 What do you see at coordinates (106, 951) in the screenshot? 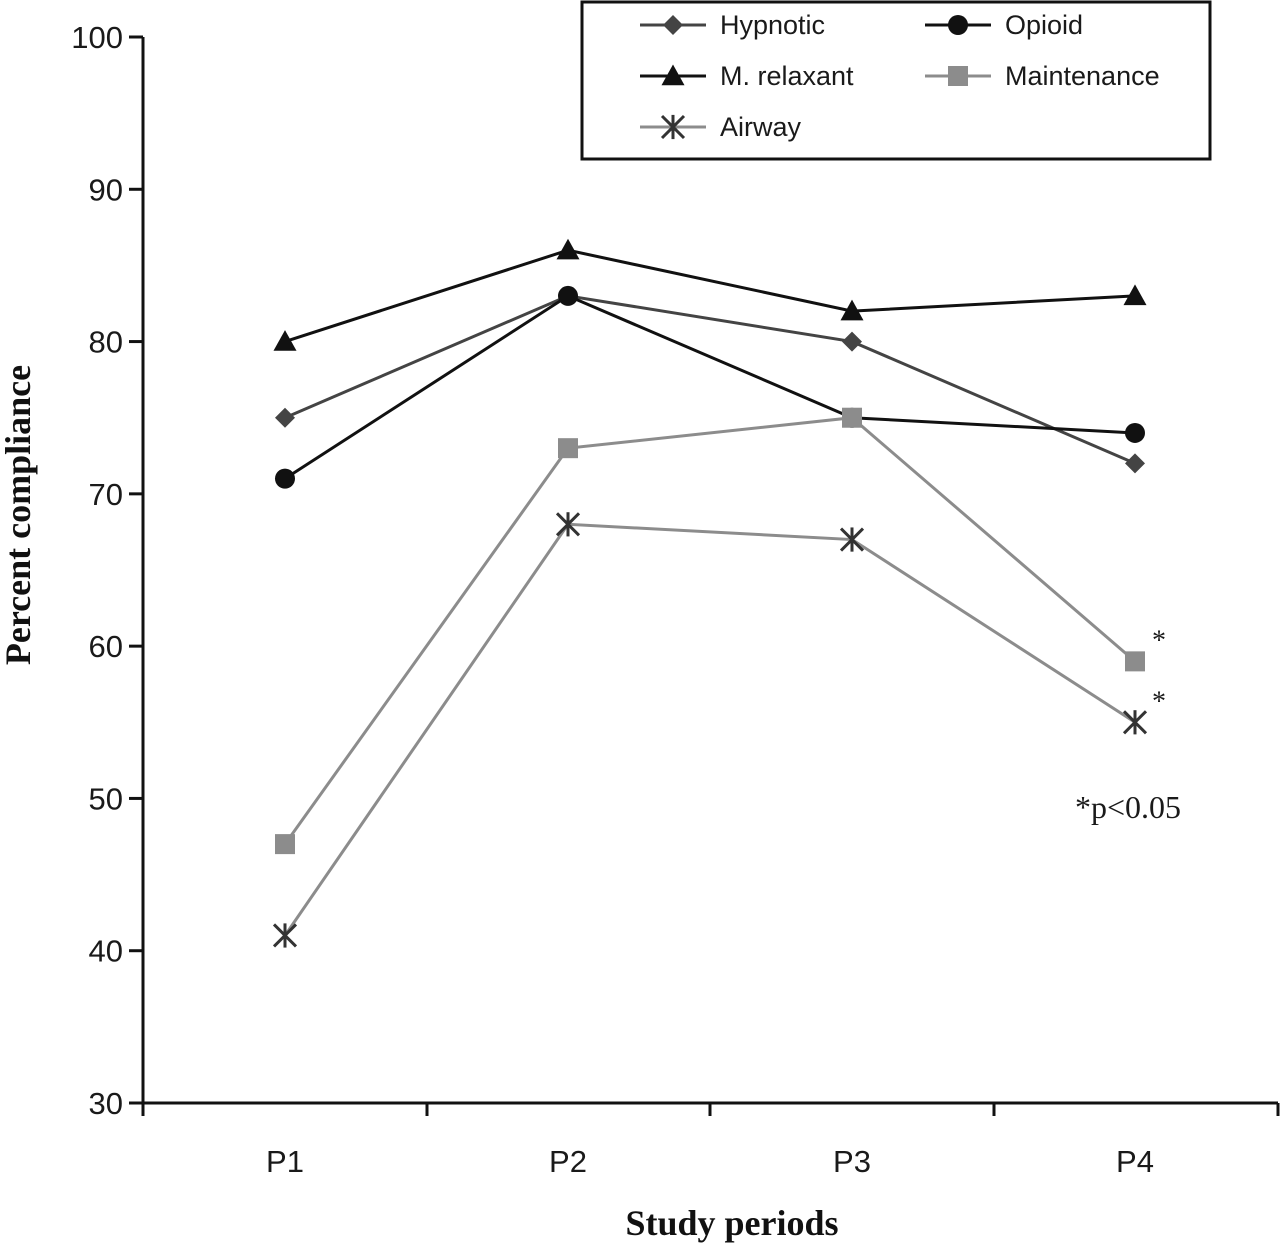
I see `y-tick-label: 40` at bounding box center [106, 951].